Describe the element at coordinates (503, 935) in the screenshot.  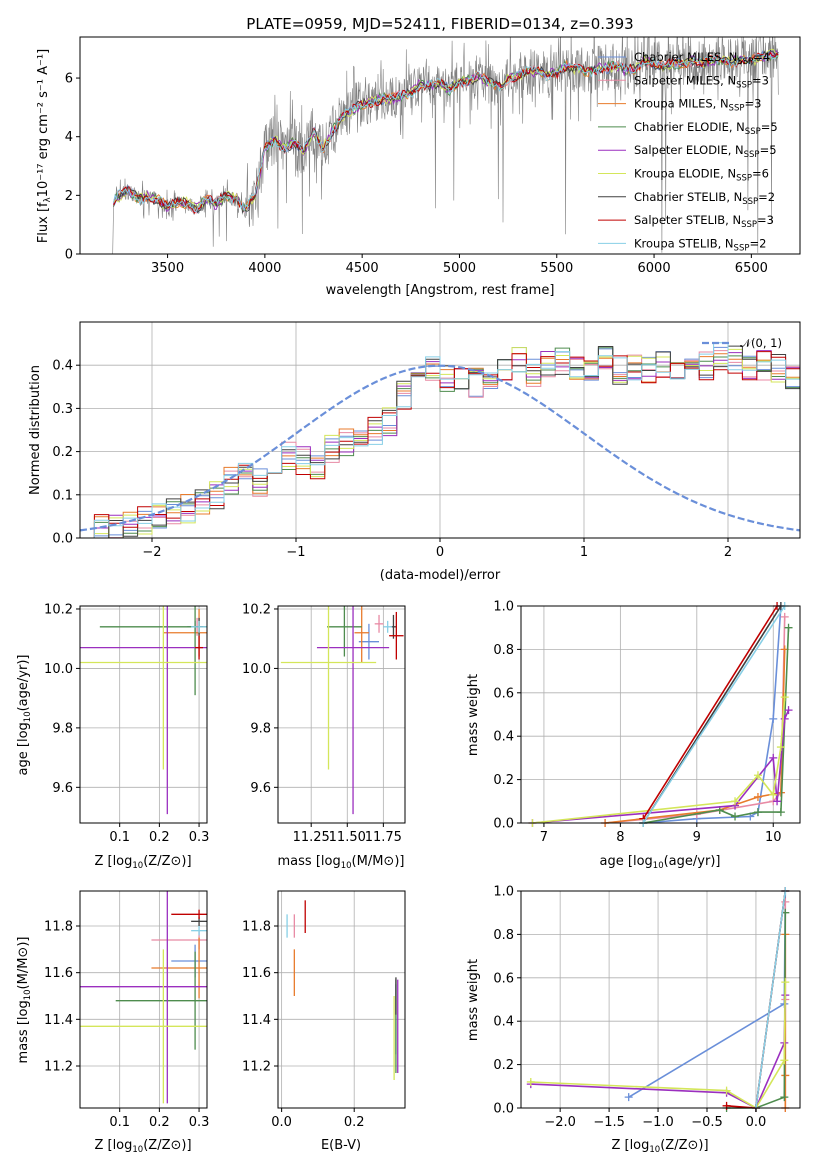
I see `weight-vs-Z-ytick-label-4: 0.8` at that location.